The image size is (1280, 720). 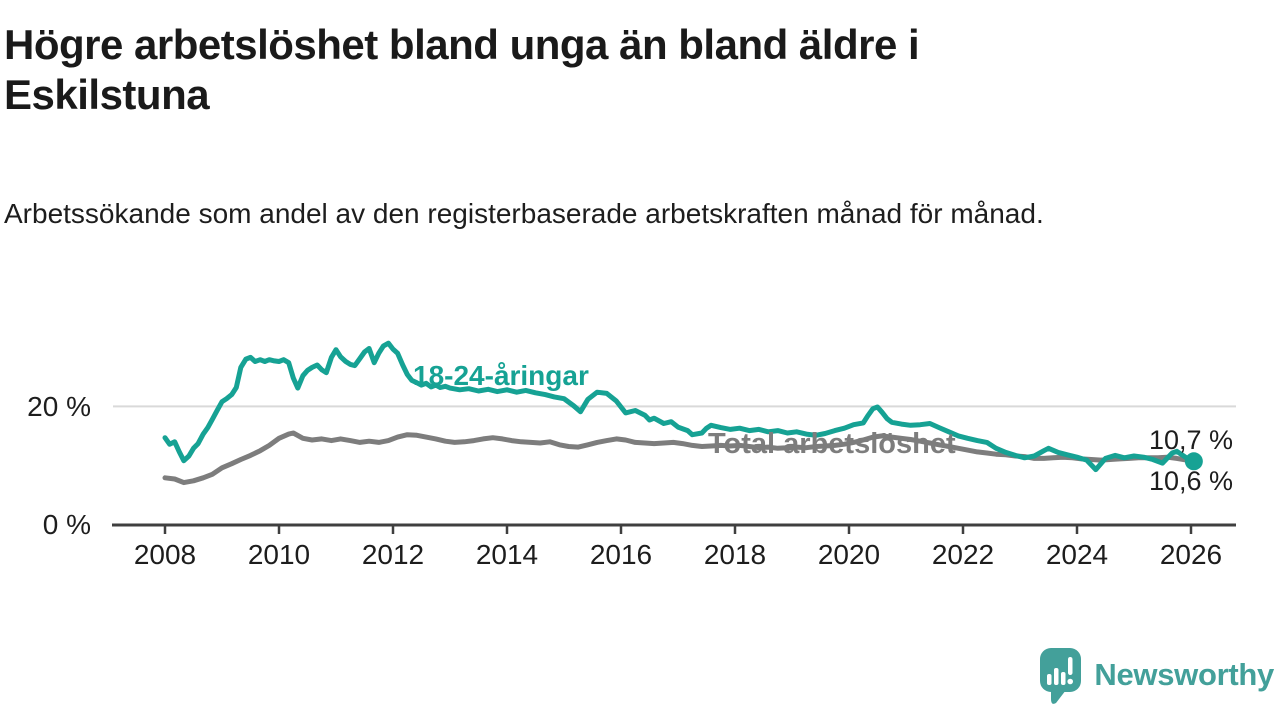 What do you see at coordinates (1191, 440) in the screenshot?
I see `end-value-label-18-24-åringar: 10,7 %` at bounding box center [1191, 440].